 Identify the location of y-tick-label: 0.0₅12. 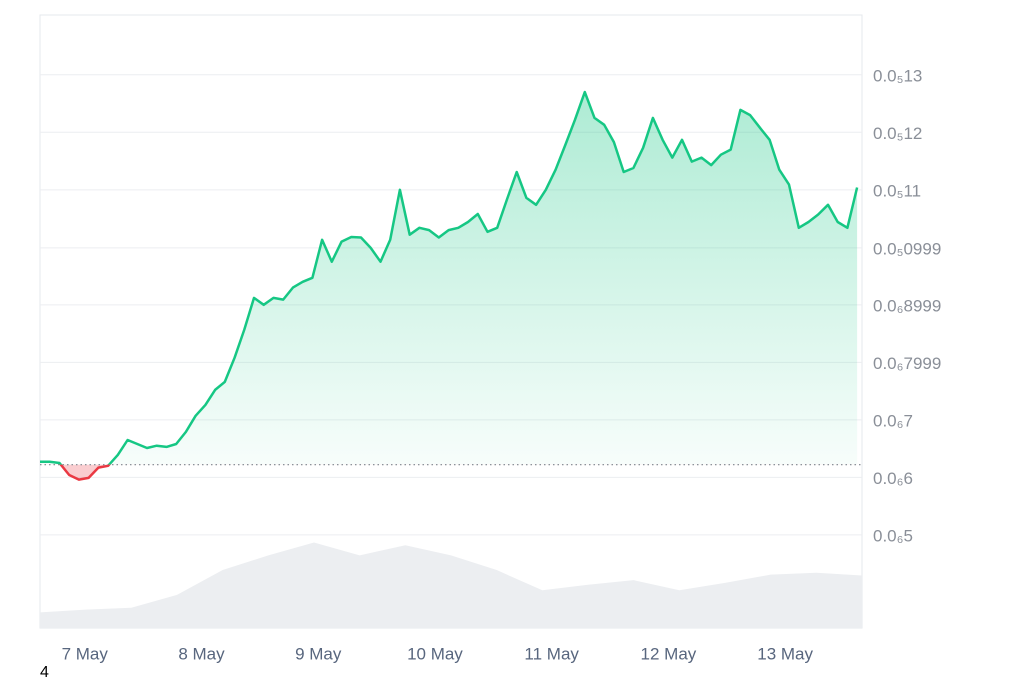
(897, 133).